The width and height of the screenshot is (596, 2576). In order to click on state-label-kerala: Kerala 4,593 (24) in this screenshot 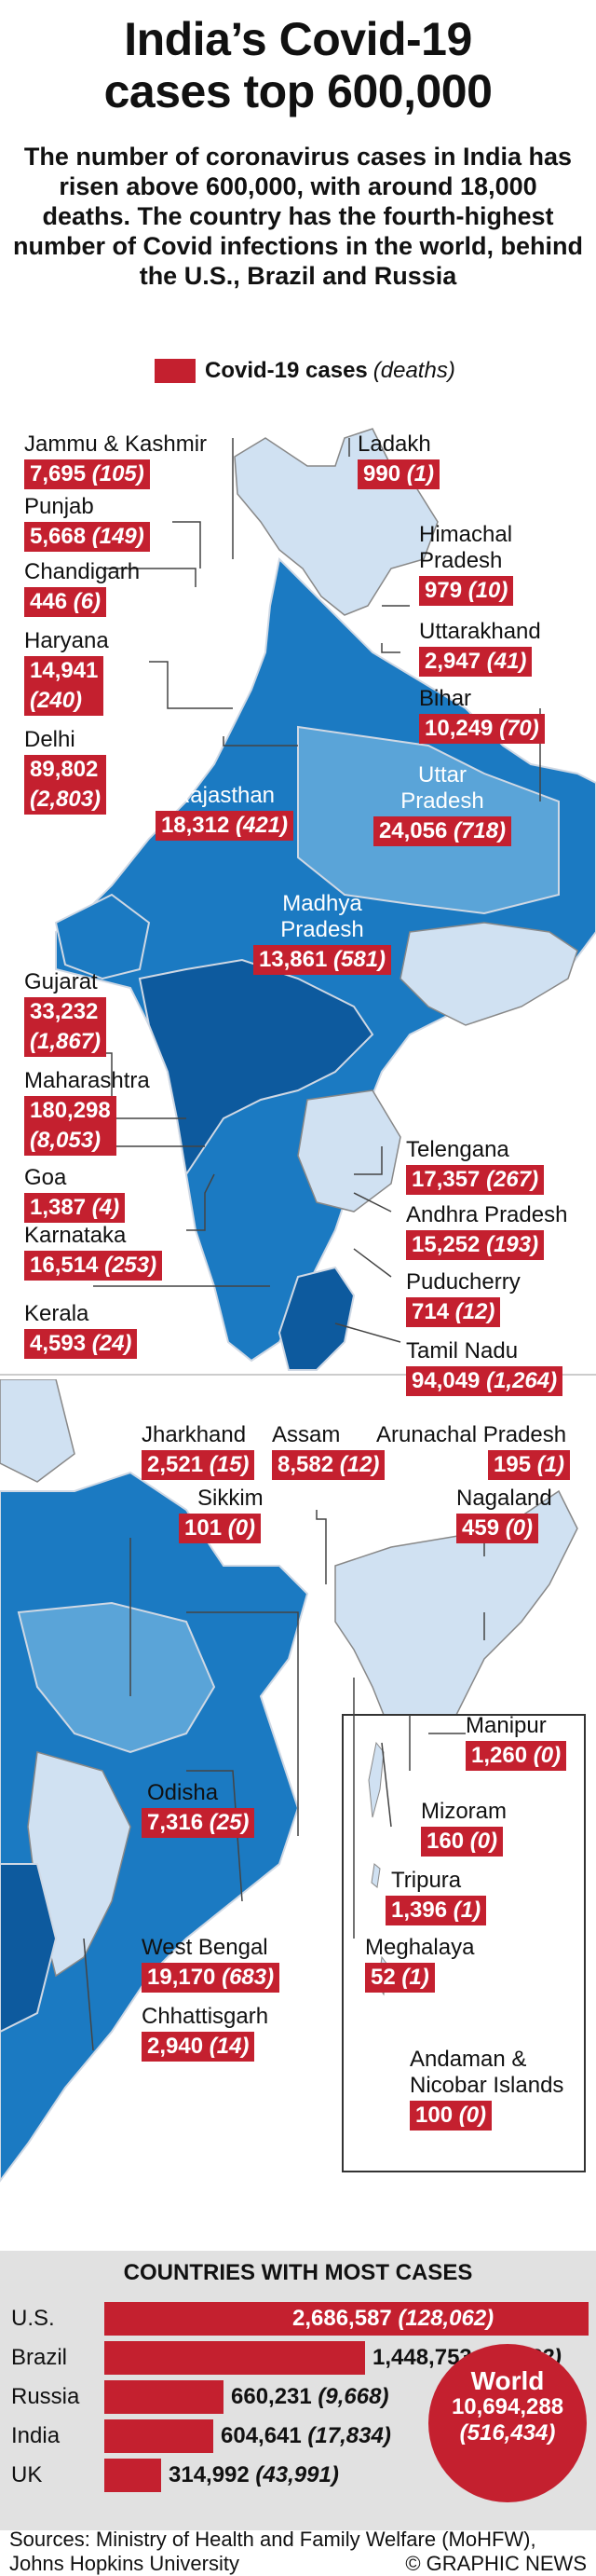, I will do `click(81, 1330)`.